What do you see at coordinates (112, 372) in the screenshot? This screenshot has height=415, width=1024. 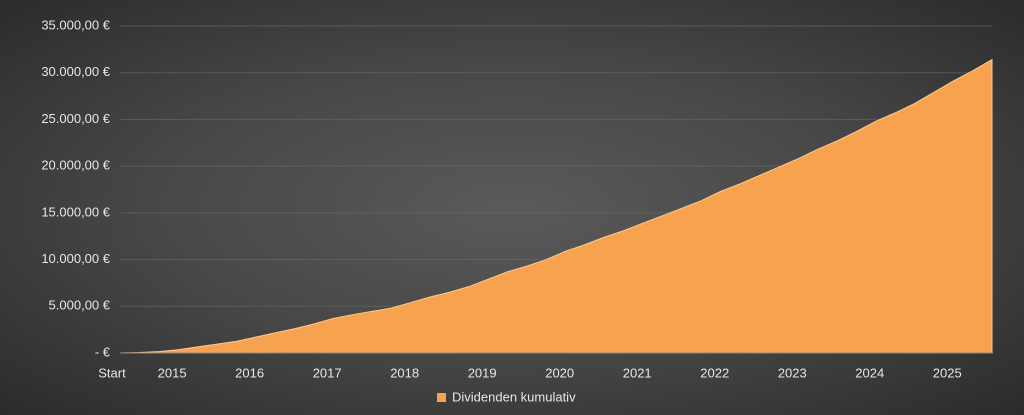 I see `x-tick-label: Start` at bounding box center [112, 372].